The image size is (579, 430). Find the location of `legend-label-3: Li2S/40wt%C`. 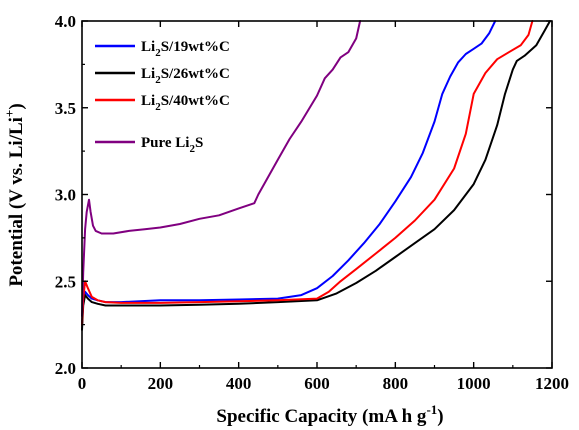

legend-label-3: Li2S/40wt%C is located at coordinates (185, 103).